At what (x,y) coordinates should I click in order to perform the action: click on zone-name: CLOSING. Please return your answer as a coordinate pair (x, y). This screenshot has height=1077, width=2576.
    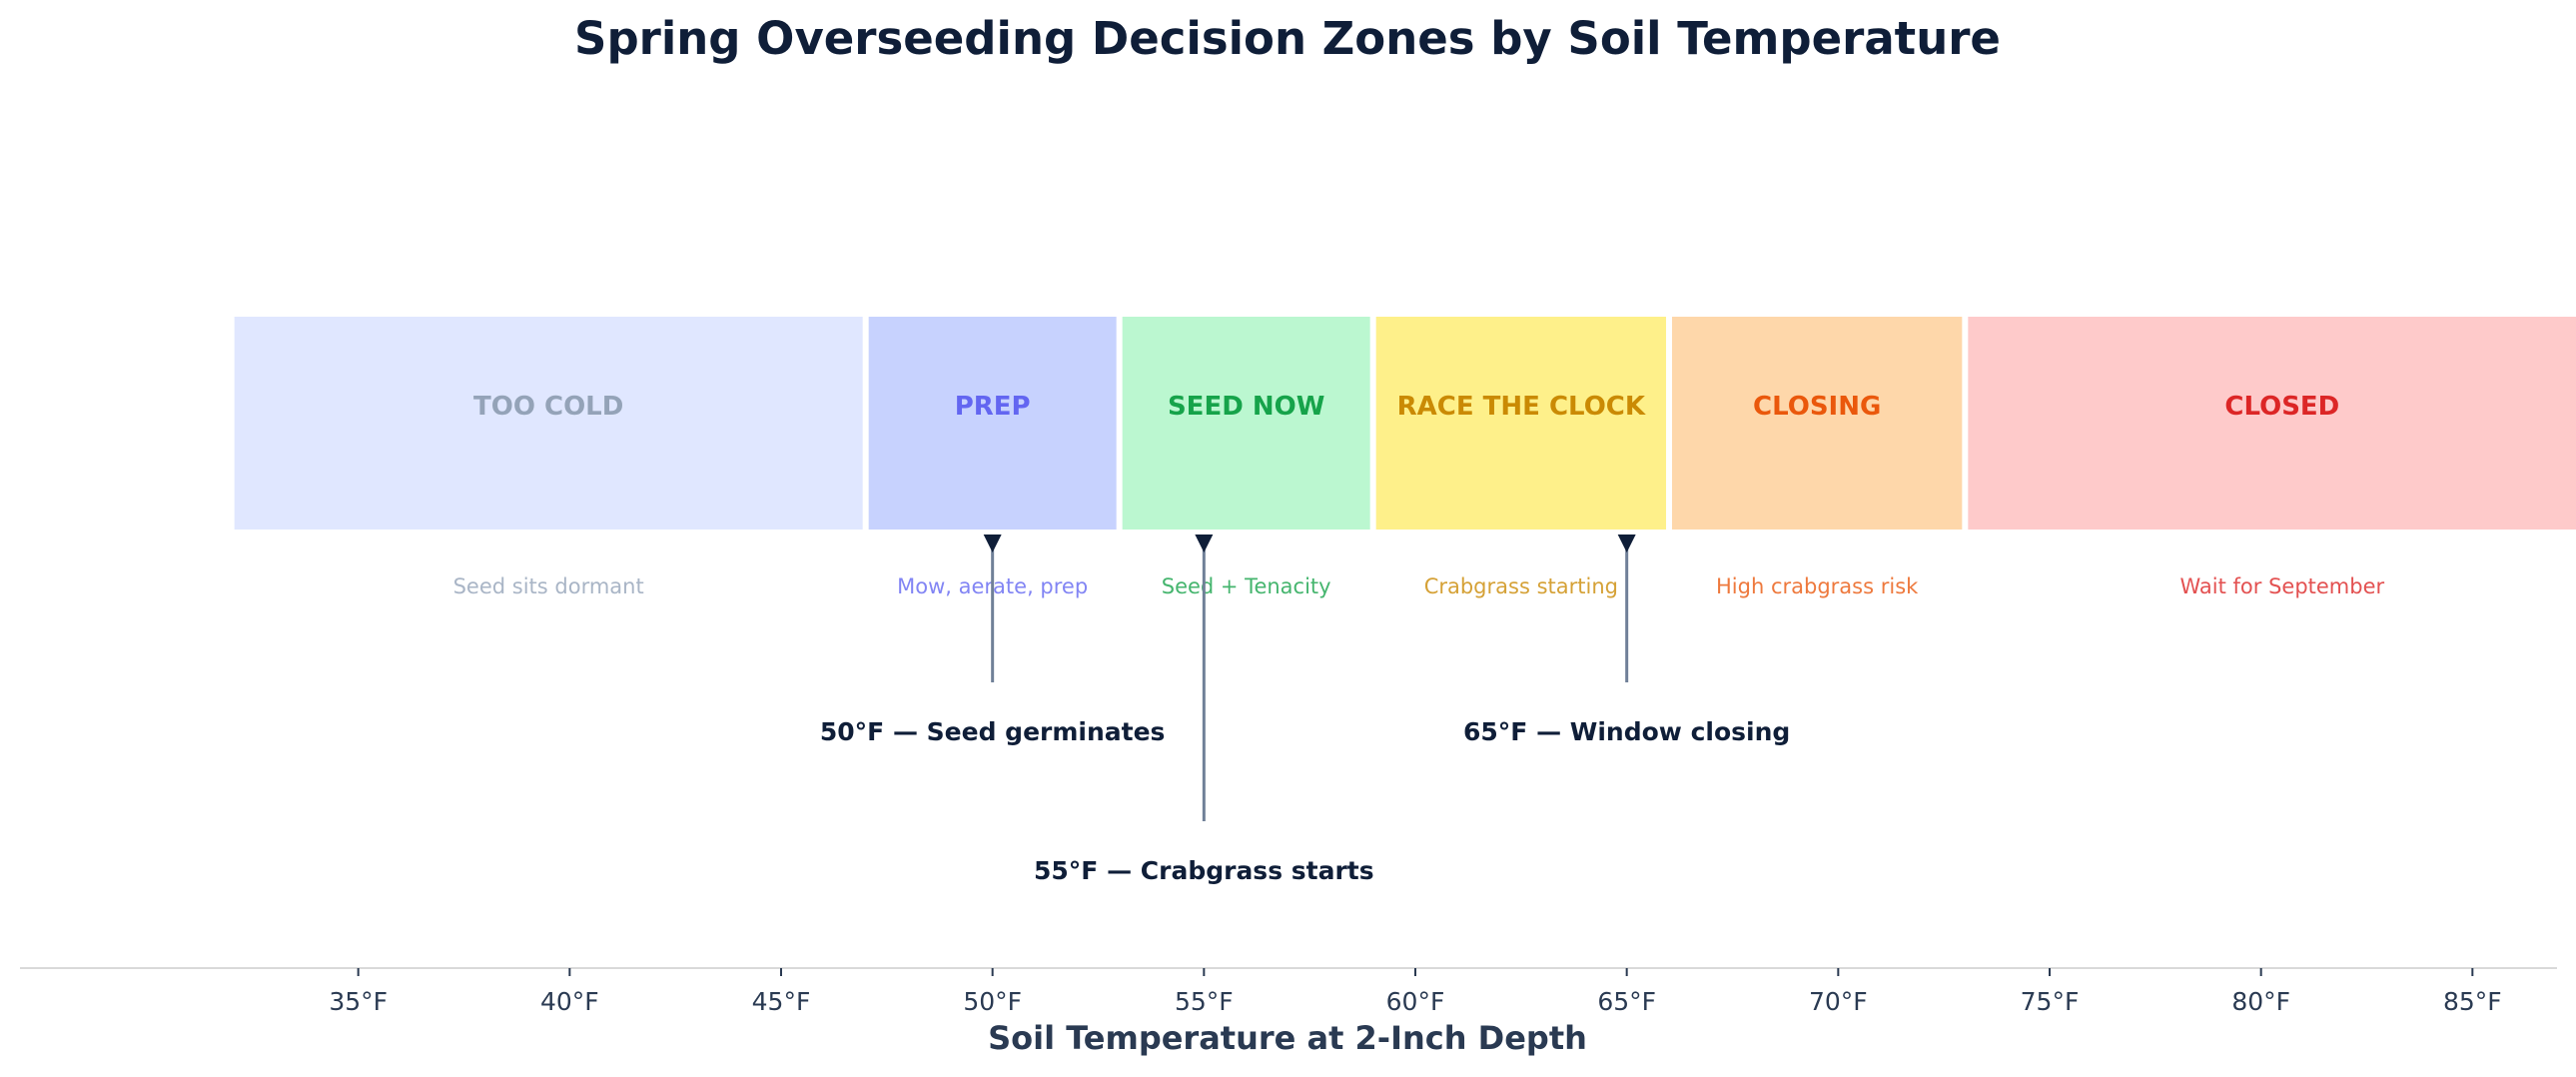
    Looking at the image, I should click on (1817, 407).